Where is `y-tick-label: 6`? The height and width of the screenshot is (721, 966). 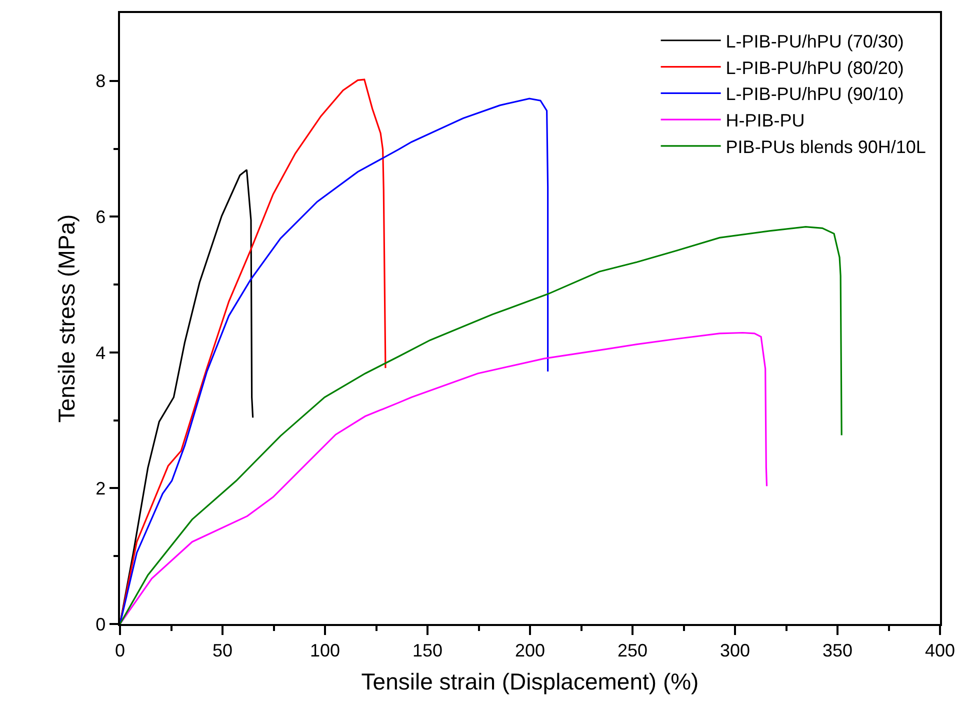 y-tick-label: 6 is located at coordinates (101, 216).